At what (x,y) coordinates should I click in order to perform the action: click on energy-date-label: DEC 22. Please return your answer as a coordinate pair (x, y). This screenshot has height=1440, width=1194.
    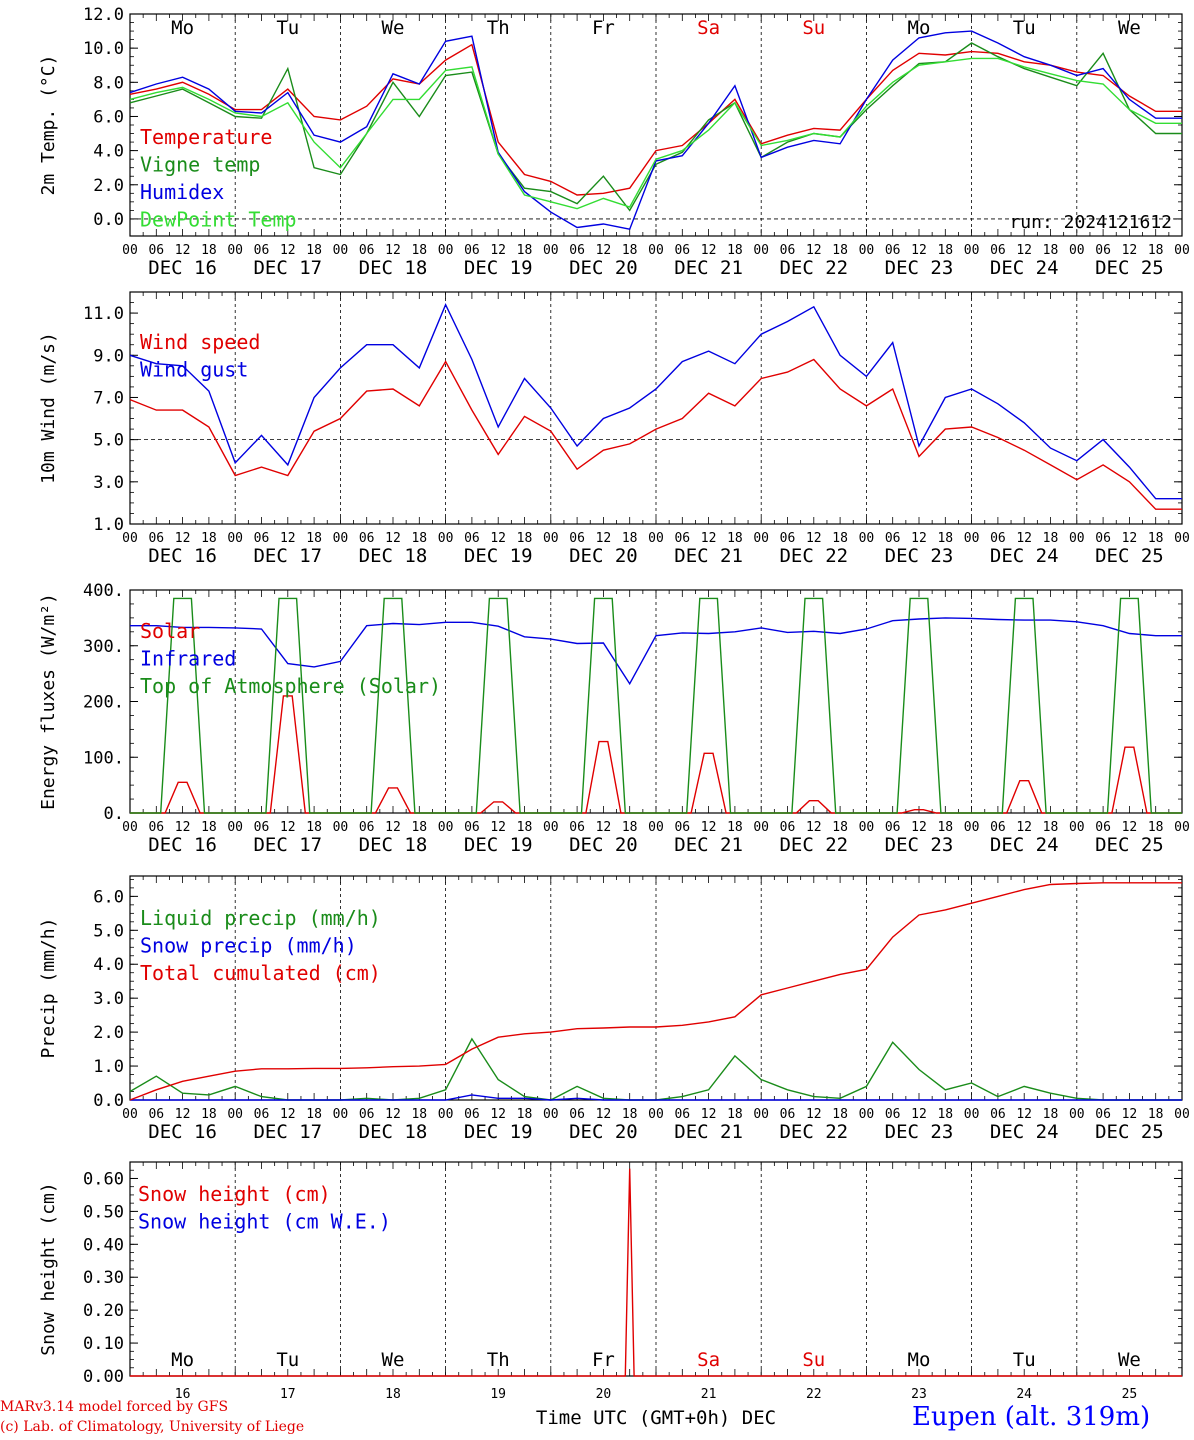
    Looking at the image, I should click on (813, 845).